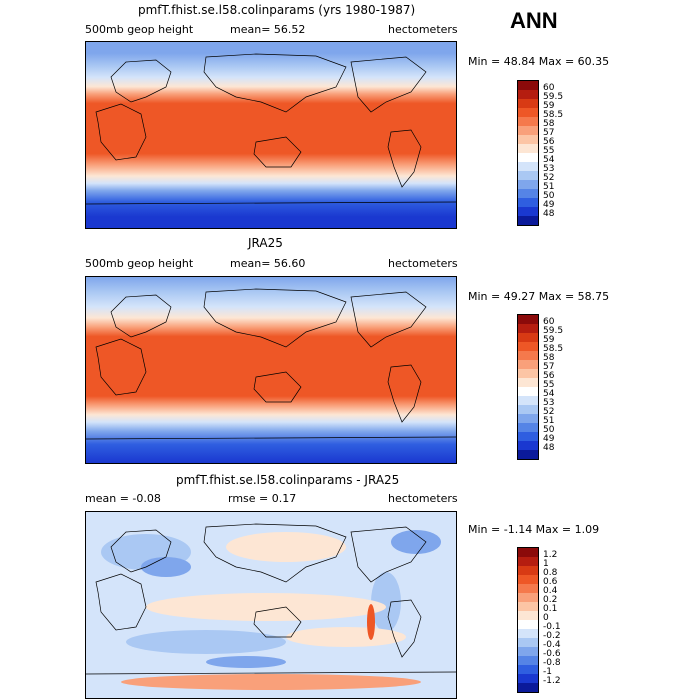  I want to click on colorbar-tick-label: -0.8, so click(552, 663).